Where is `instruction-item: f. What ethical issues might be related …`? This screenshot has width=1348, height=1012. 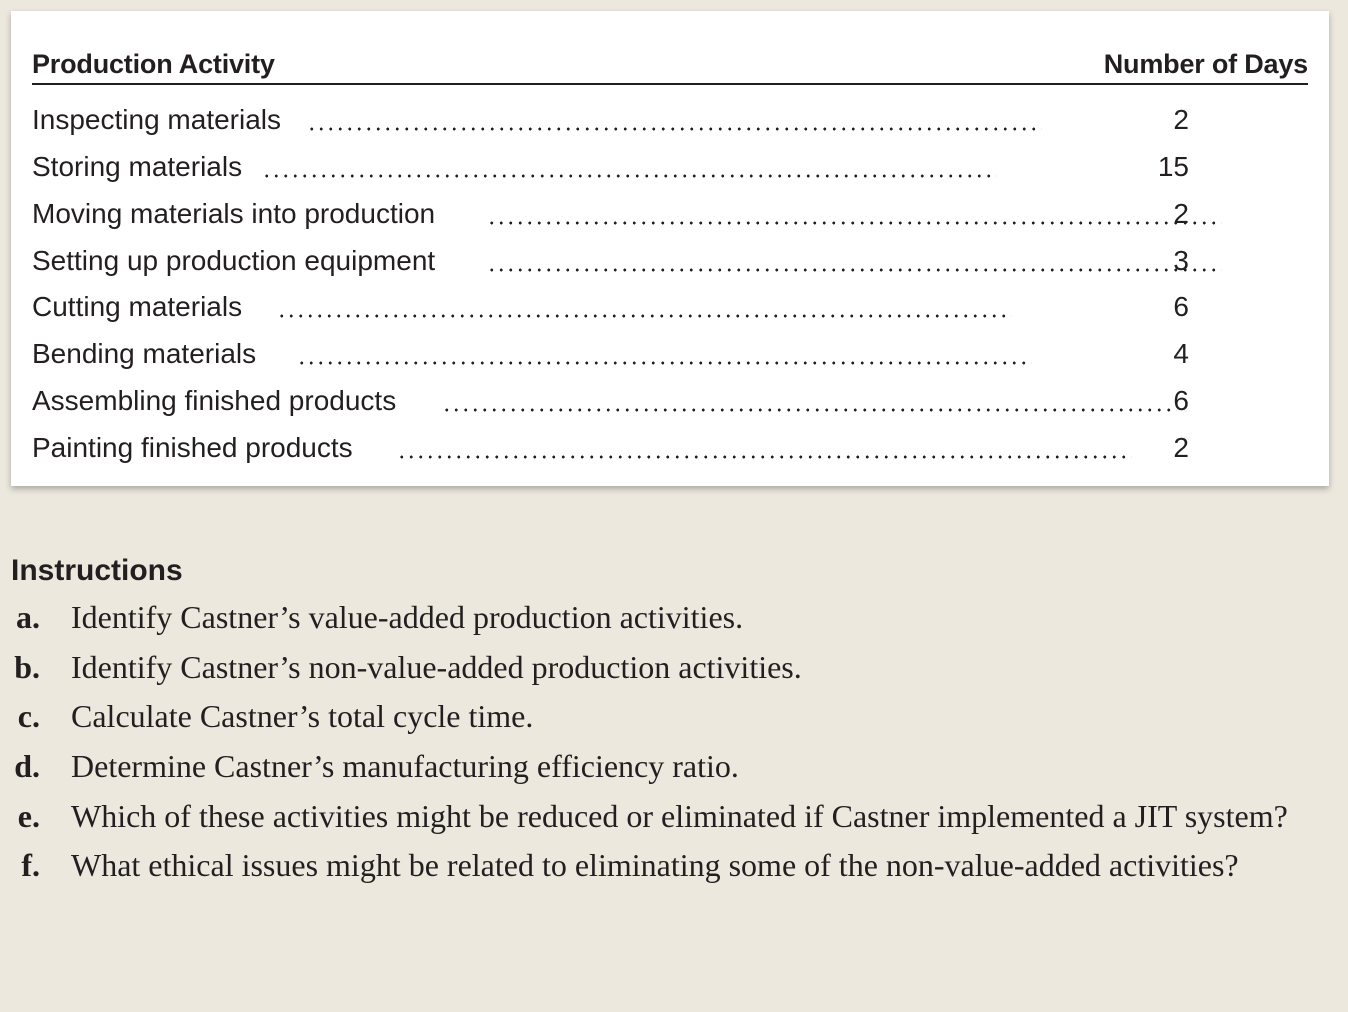
instruction-item: f. What ethical issues might be related … is located at coordinates (674, 865).